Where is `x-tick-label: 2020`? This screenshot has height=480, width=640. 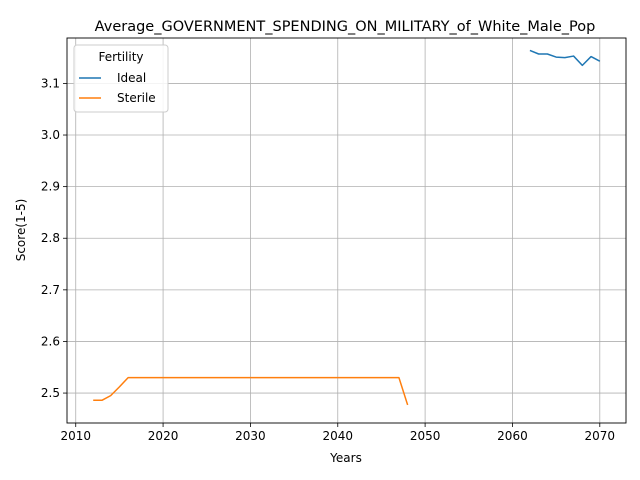
x-tick-label: 2020 is located at coordinates (163, 436).